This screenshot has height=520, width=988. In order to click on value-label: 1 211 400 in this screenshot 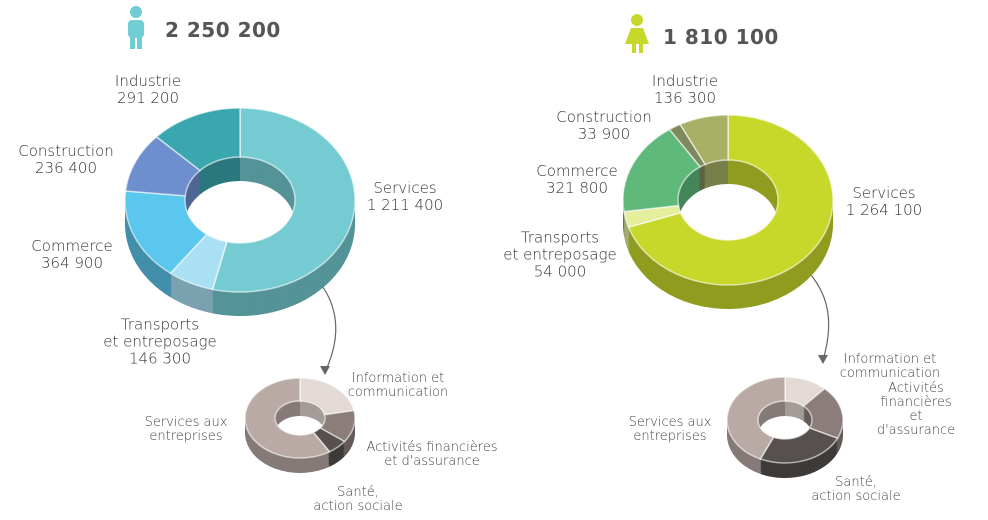, I will do `click(405, 205)`.